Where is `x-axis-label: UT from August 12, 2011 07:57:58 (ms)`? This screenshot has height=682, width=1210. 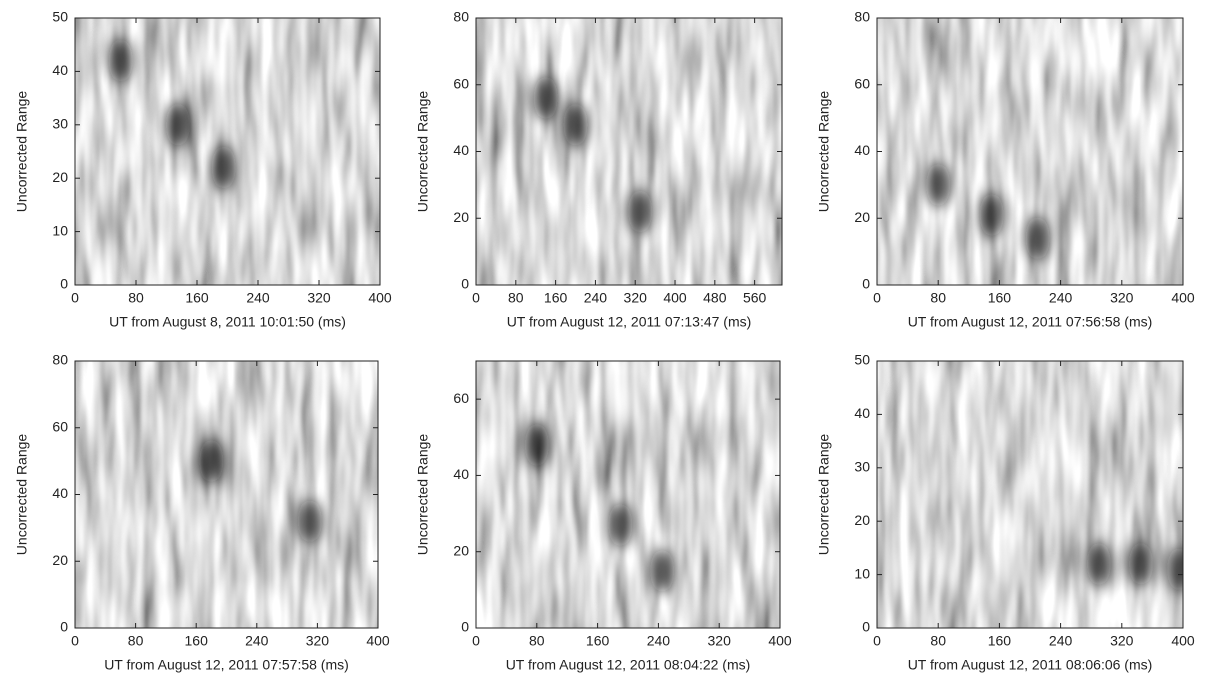
x-axis-label: UT from August 12, 2011 07:57:58 (ms) is located at coordinates (226, 665).